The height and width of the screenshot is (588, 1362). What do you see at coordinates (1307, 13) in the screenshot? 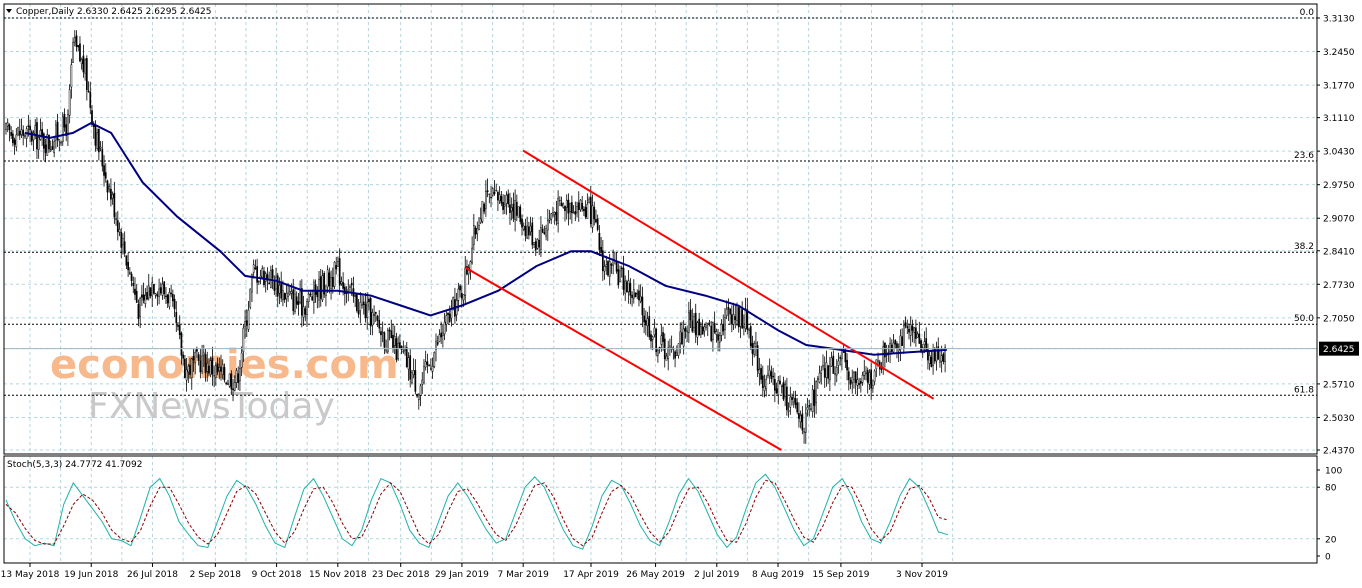
I see `fib-label: 0.0` at bounding box center [1307, 13].